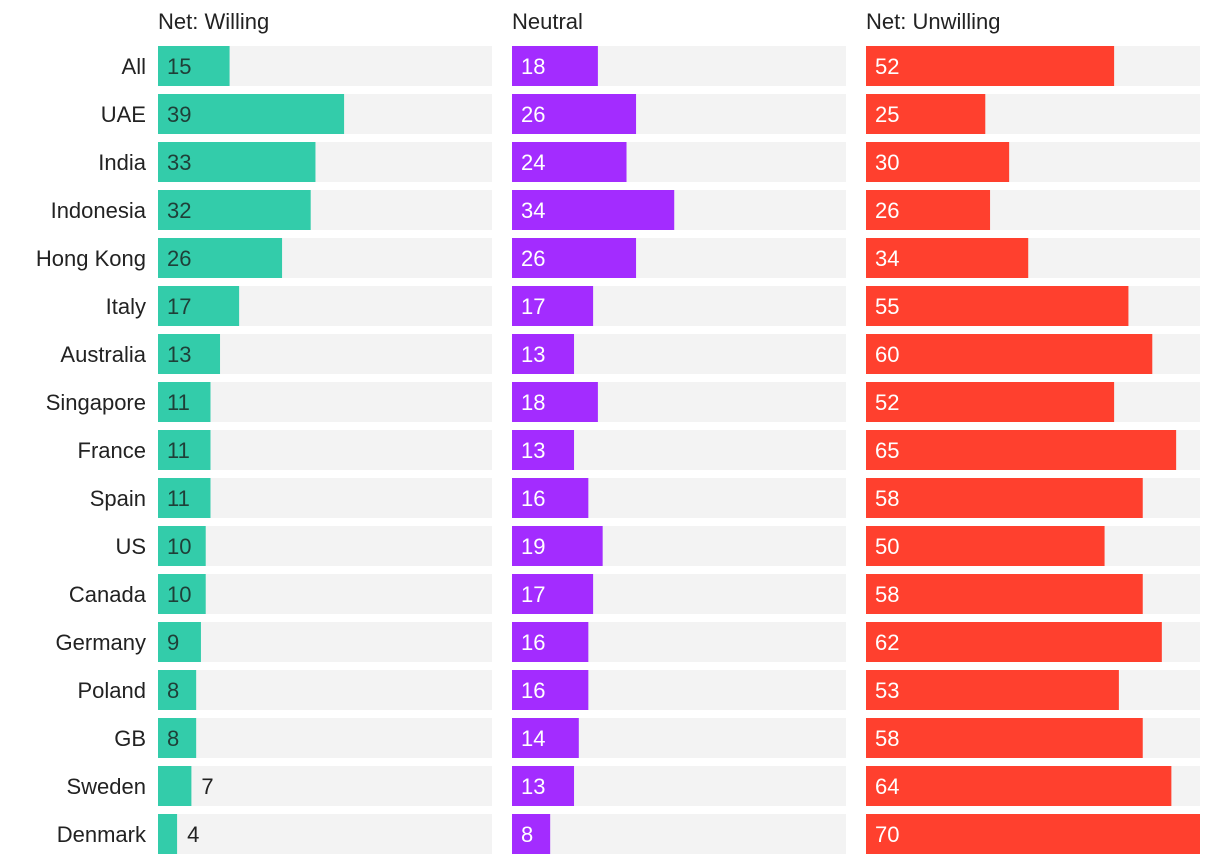 The width and height of the screenshot is (1220, 864). I want to click on bar-neutral-sweden, so click(543, 786).